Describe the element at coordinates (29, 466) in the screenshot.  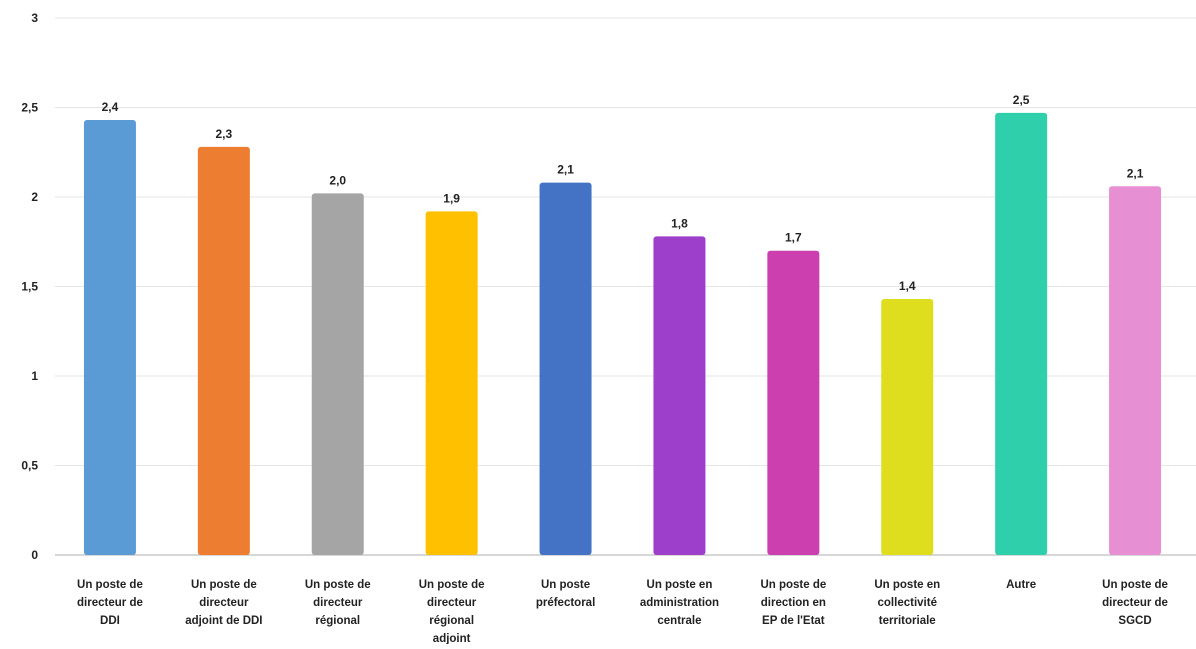
I see `y-tick-label: 0,5` at that location.